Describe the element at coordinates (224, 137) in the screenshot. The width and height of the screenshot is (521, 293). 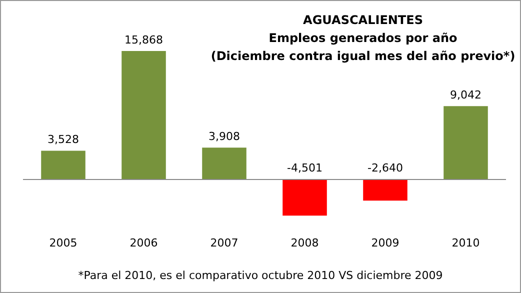
I see `data-label: 3,908` at that location.